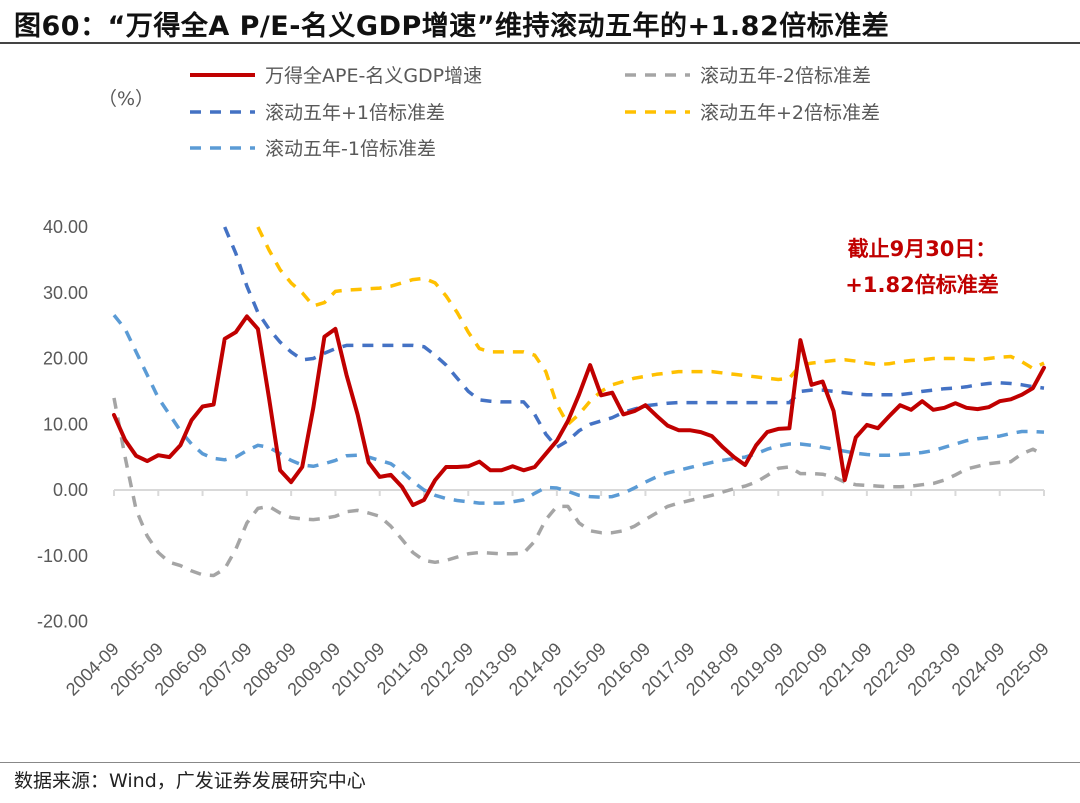 The image size is (1080, 803). Describe the element at coordinates (785, 76) in the screenshot. I see `legend-label-1: 滚动五年-2倍标准差` at that location.